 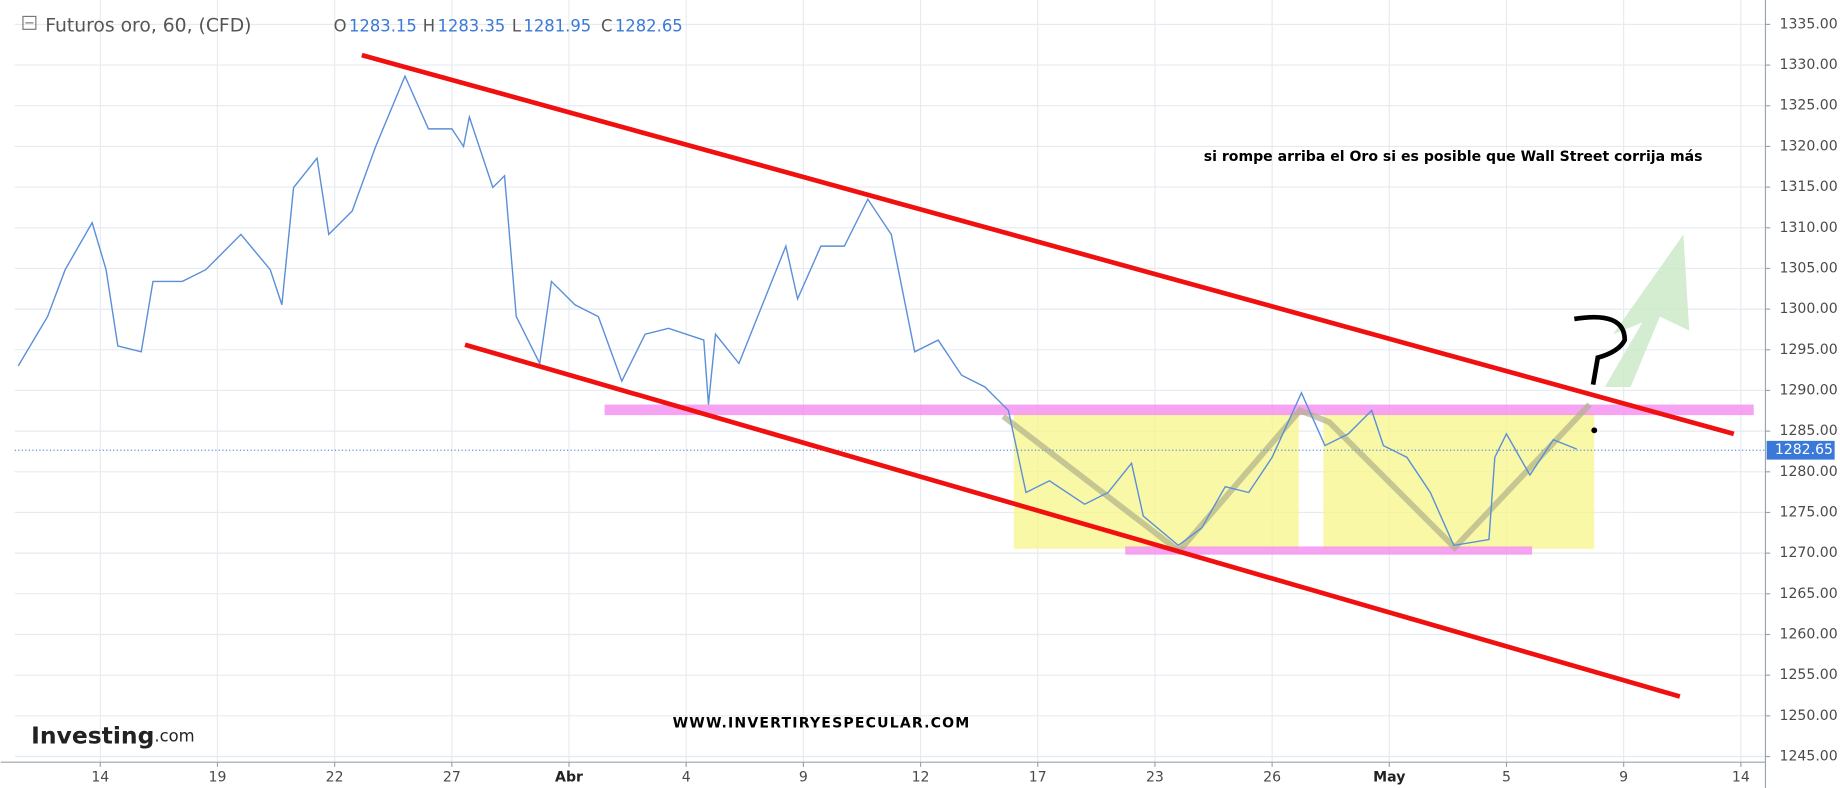 I want to click on ohlc-key: H, so click(x=429, y=25).